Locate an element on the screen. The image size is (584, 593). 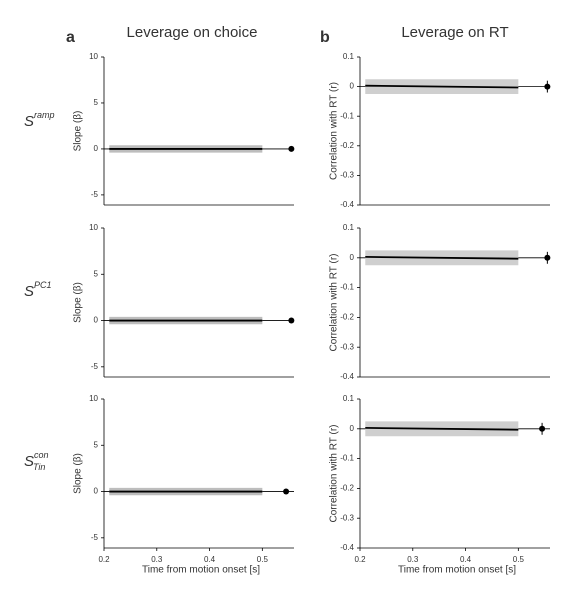
row-label: Sramp is located at coordinates (39, 120).